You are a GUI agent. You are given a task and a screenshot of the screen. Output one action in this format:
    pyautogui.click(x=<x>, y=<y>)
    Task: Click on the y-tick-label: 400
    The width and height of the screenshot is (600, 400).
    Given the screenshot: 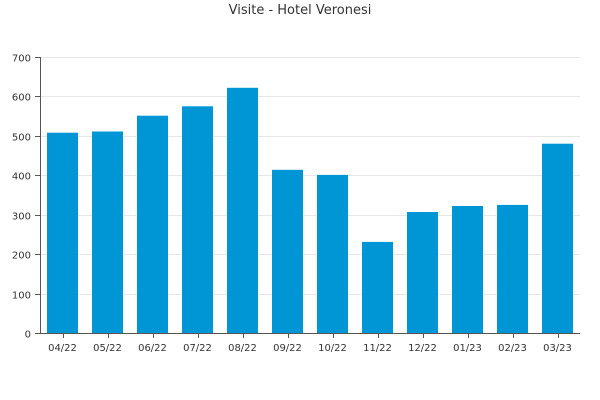 What is the action you would take?
    pyautogui.click(x=21, y=177)
    